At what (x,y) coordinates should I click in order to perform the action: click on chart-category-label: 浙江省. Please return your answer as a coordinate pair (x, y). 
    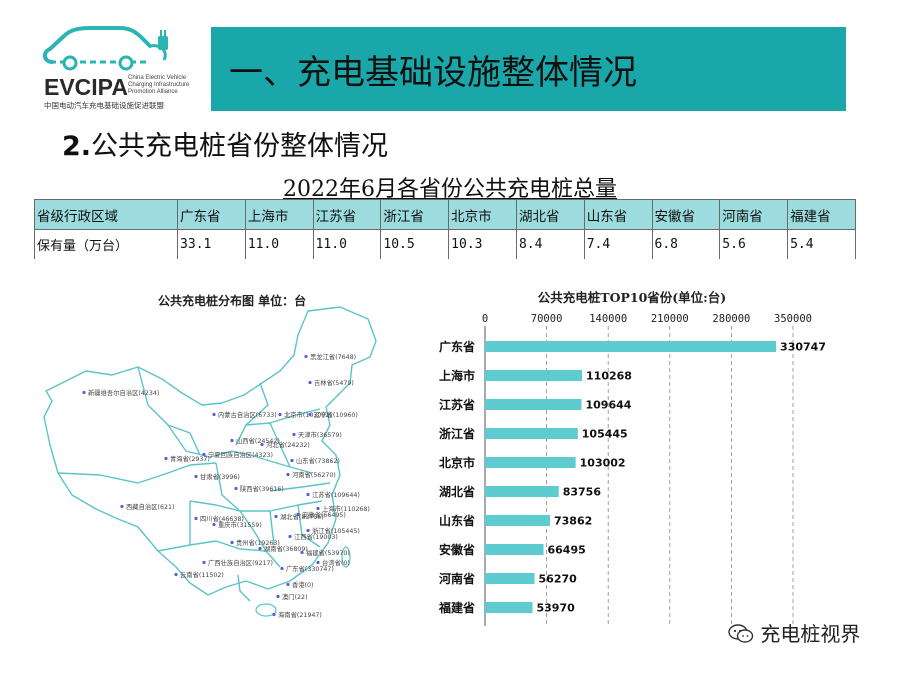
    Looking at the image, I should click on (457, 433).